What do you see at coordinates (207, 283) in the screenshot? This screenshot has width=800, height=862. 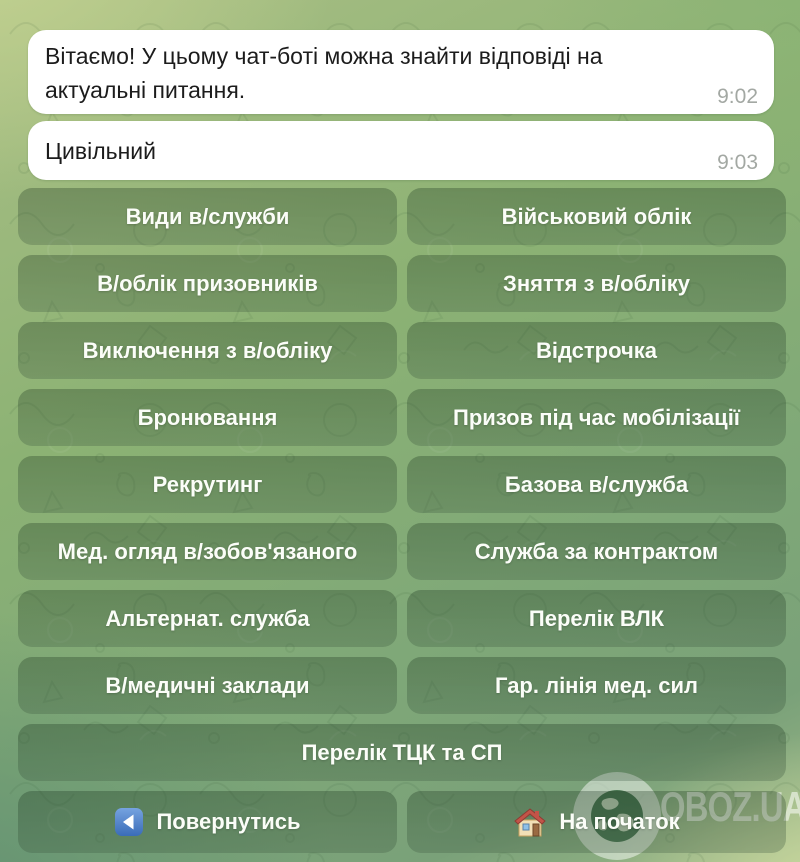 I see `keyboard-button-conscript-registration: В/облік призовників` at bounding box center [207, 283].